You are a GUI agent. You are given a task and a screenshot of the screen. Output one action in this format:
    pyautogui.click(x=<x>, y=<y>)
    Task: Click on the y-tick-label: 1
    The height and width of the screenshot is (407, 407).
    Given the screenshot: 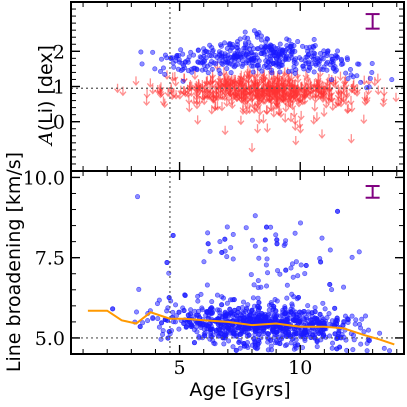 What is the action you would take?
    pyautogui.click(x=59, y=88)
    